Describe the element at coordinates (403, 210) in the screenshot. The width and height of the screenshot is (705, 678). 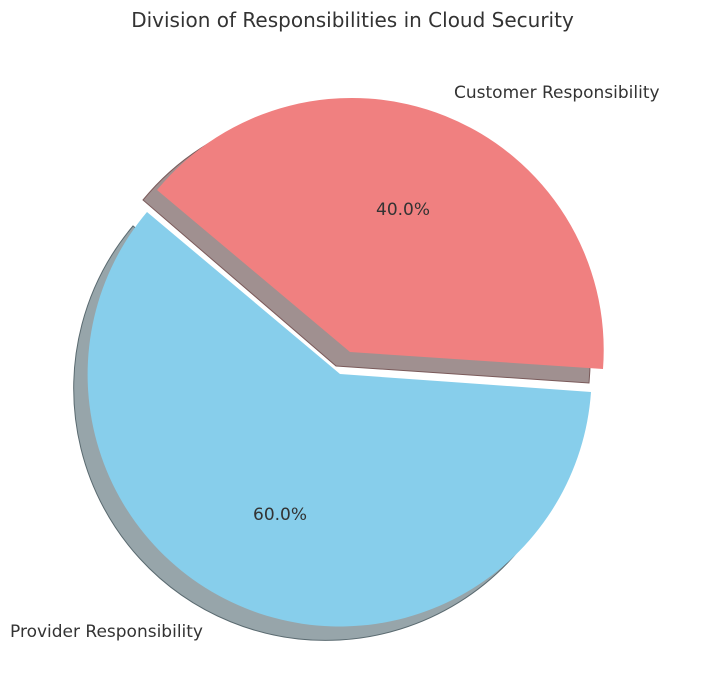
I see `customer-pct: 40.0%` at that location.